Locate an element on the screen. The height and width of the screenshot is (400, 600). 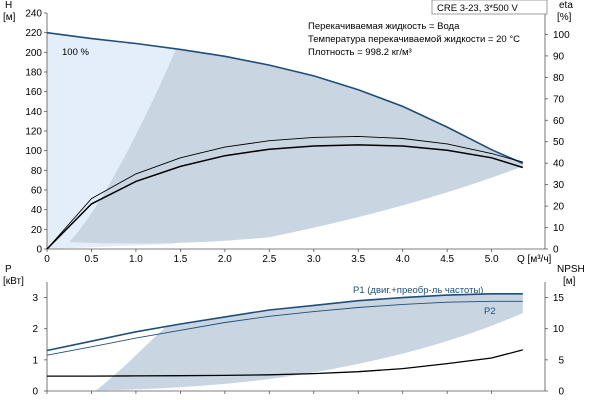
x-tick-label: 5.0 is located at coordinates (492, 259).